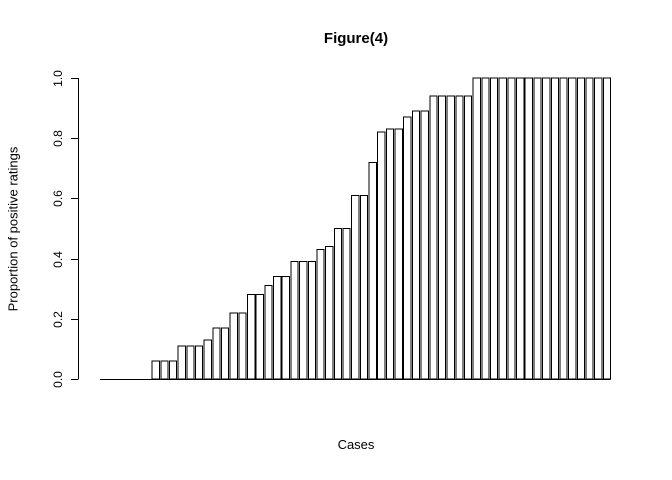 This screenshot has height=480, width=672. Describe the element at coordinates (58, 319) in the screenshot. I see `y-tick-label: 0.2` at that location.